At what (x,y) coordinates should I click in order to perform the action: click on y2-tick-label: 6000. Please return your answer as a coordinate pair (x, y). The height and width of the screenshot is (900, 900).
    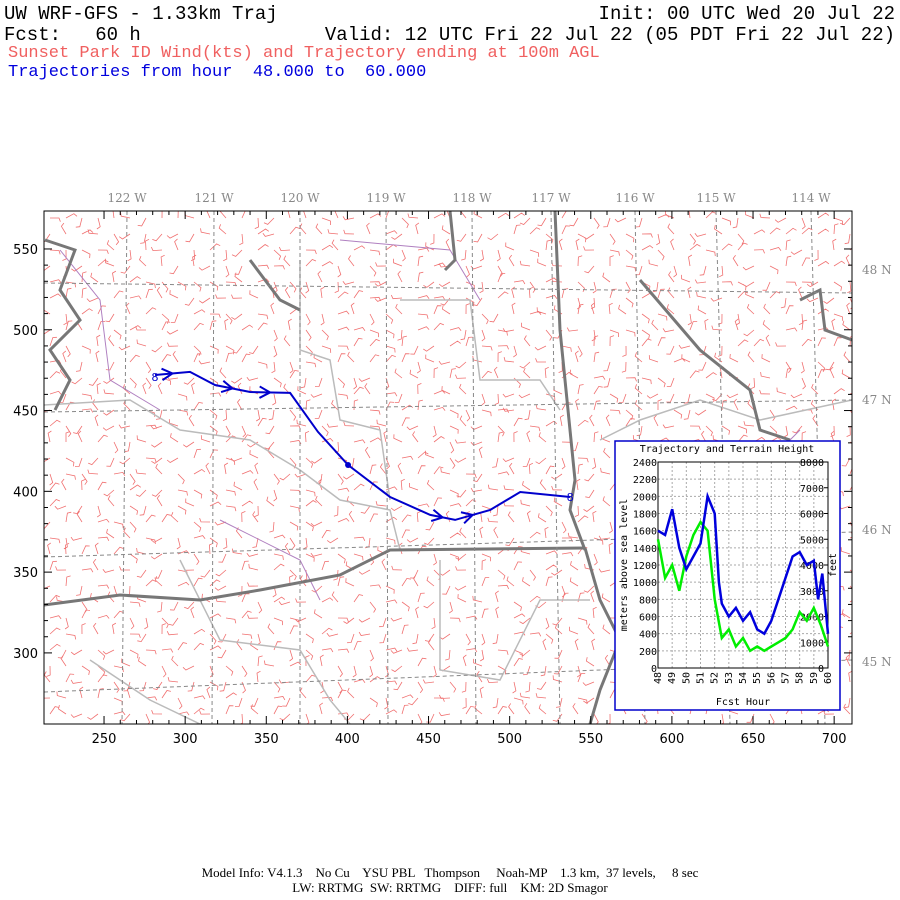
    Looking at the image, I should click on (812, 515).